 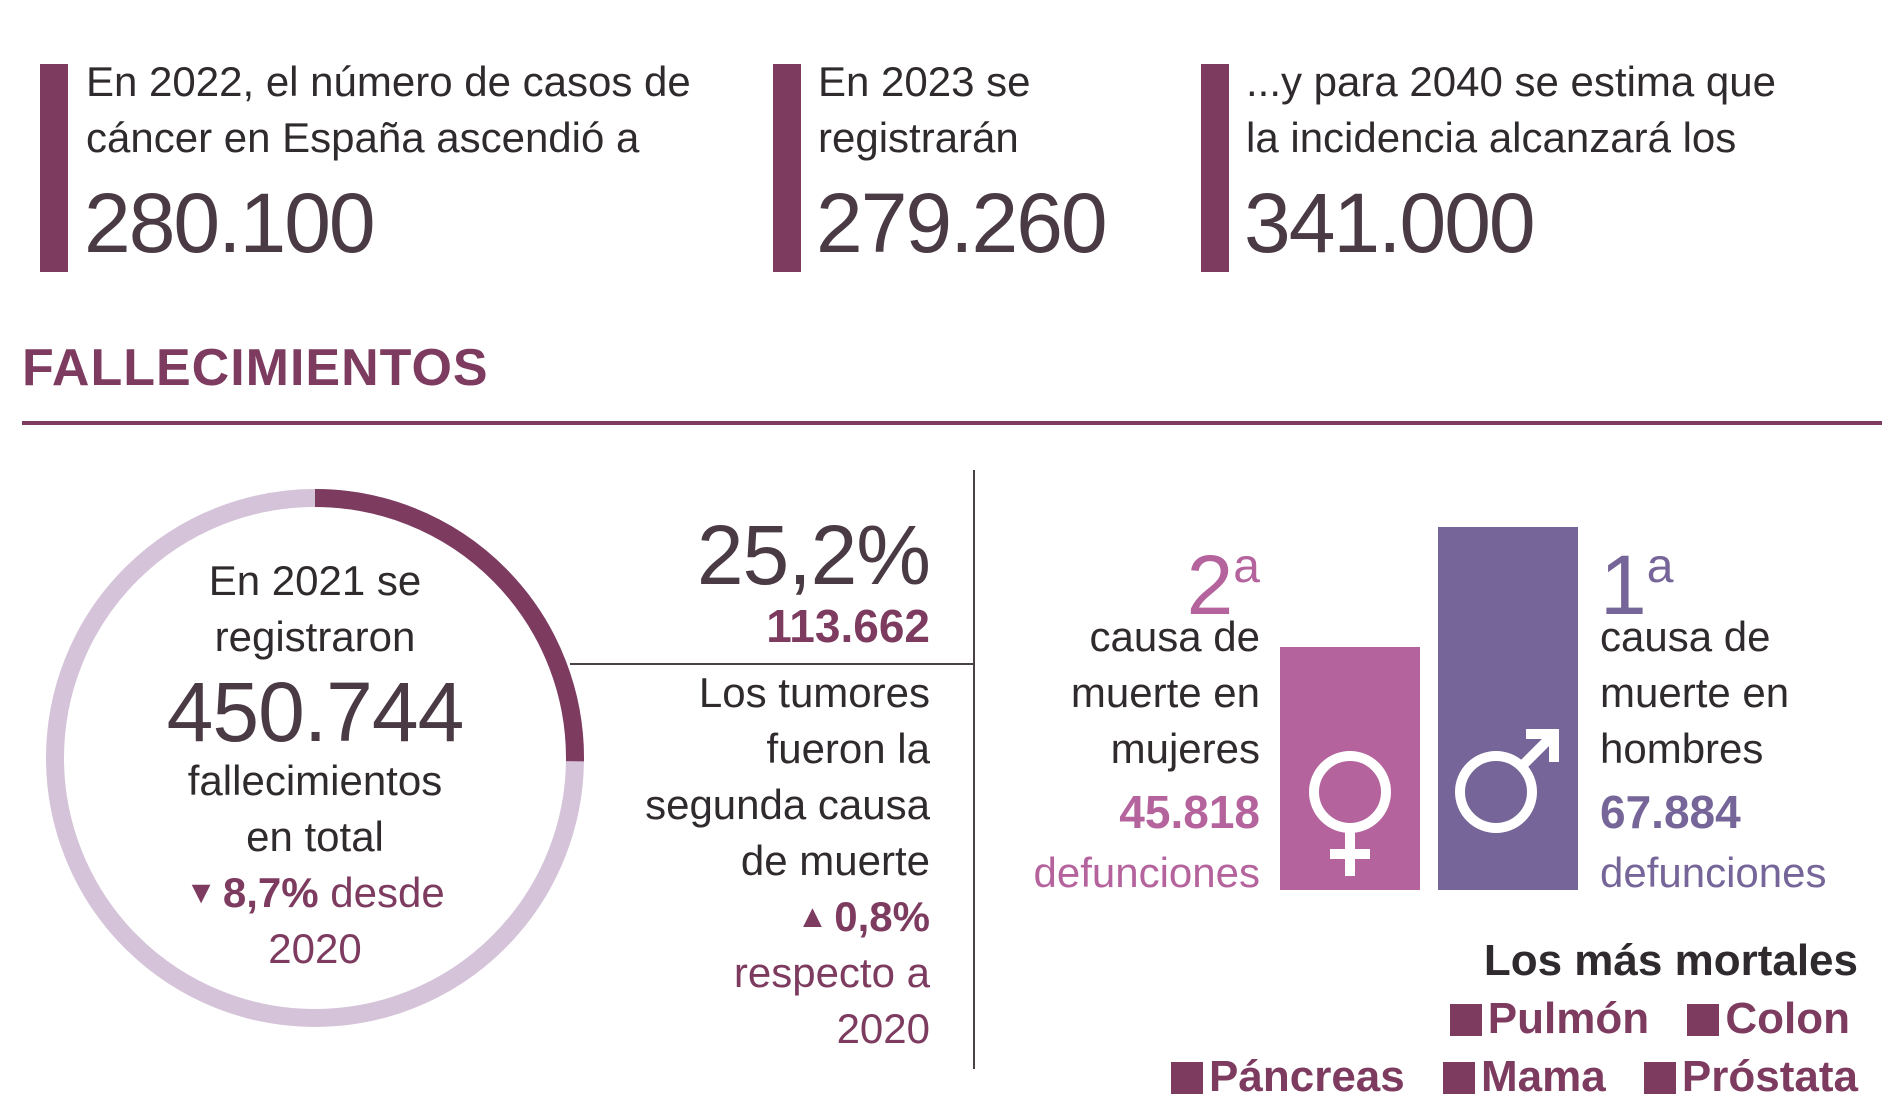 What do you see at coordinates (918, 137) in the screenshot?
I see `stat-2-line-2: registrarán` at bounding box center [918, 137].